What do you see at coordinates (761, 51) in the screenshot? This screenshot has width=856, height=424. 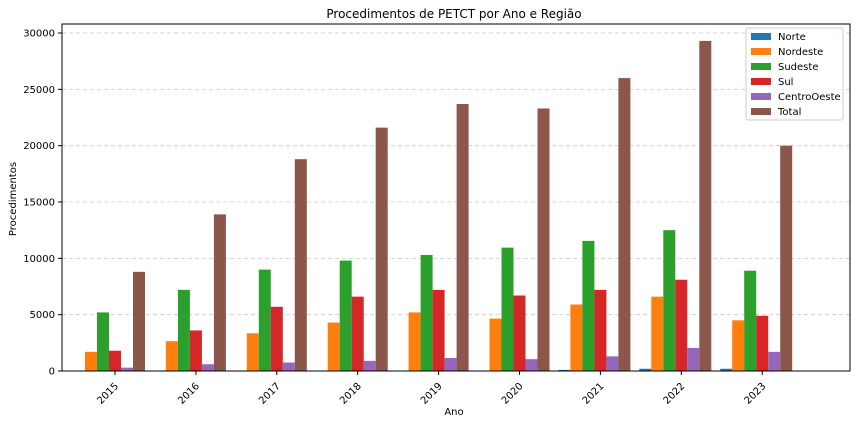 I see `legend-swatch-nordeste` at bounding box center [761, 51].